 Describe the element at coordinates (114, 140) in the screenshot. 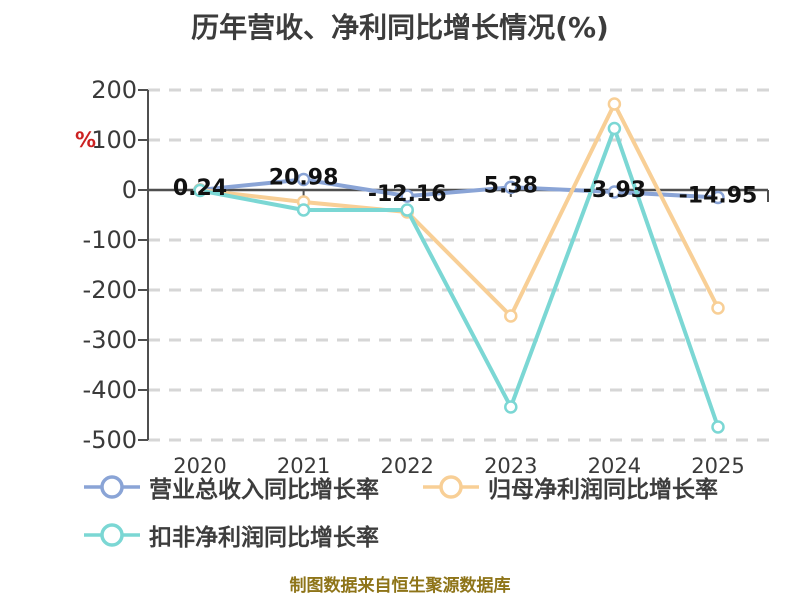

I see `y-tick-label: 100` at that location.